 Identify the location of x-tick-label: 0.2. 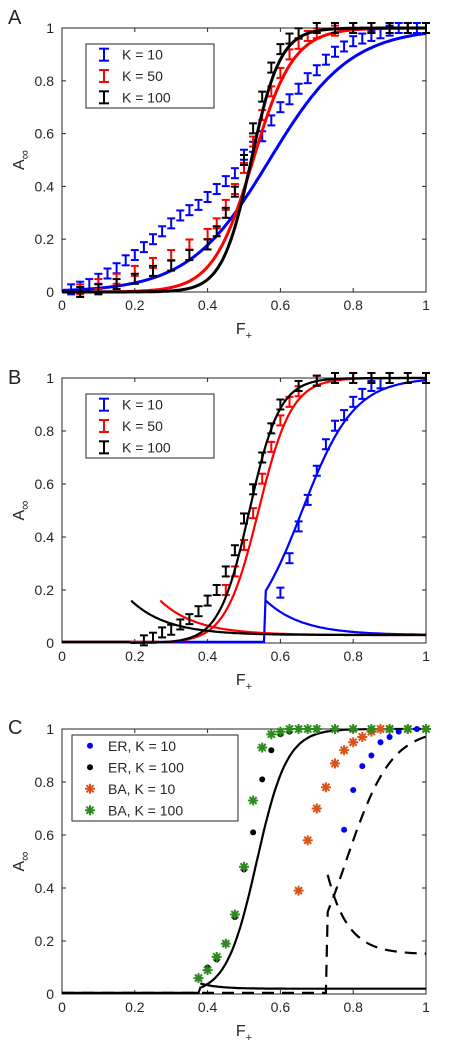
(135, 305).